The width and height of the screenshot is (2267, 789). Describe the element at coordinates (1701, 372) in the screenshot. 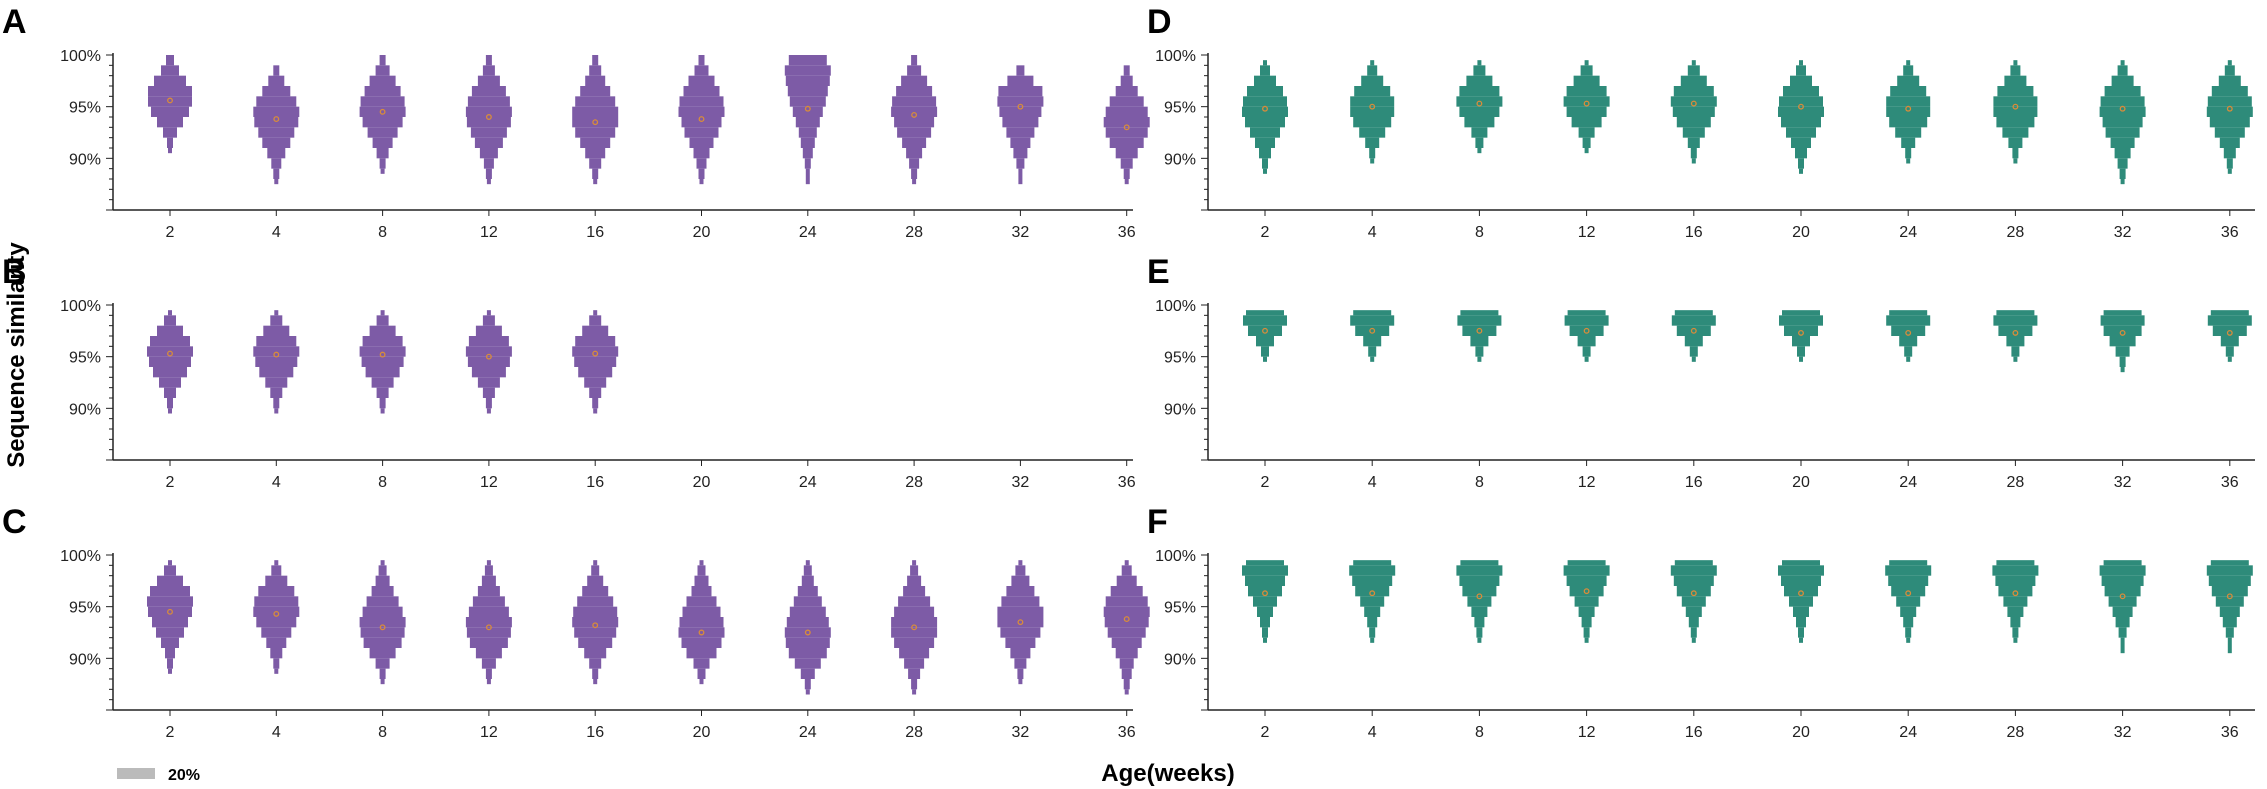

I see `panel-e: E90%95%100%2 4 8 12 16 20 24 28 32 36` at that location.